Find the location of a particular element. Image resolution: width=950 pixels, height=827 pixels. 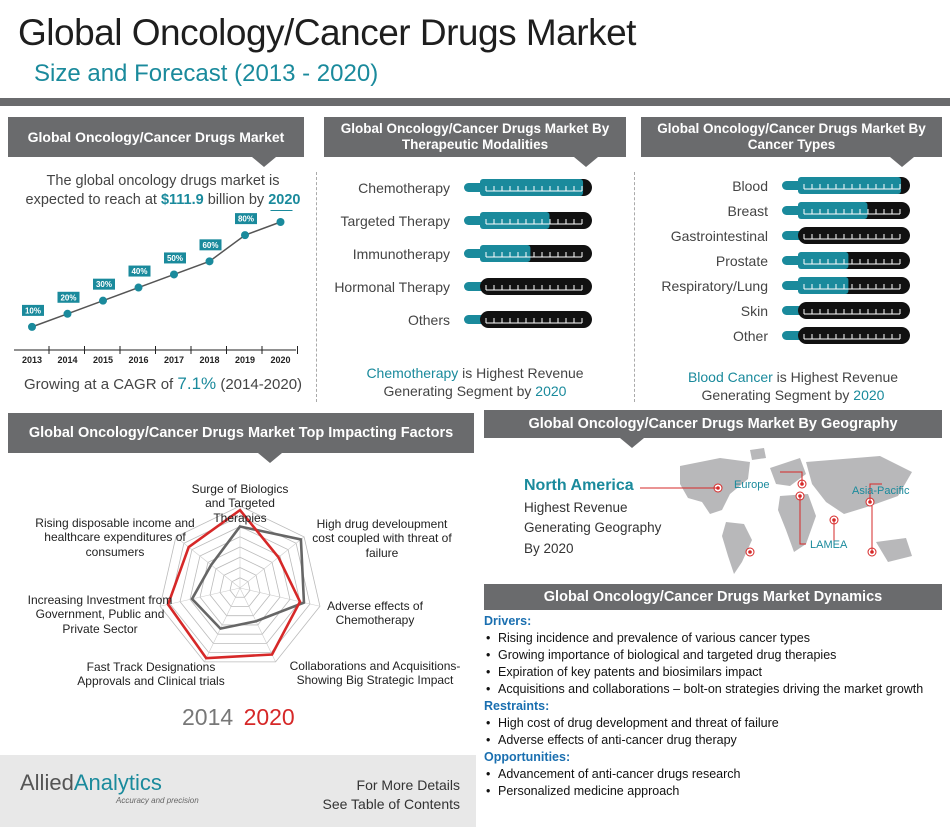

region-lamea: LAMEA is located at coordinates (829, 545).